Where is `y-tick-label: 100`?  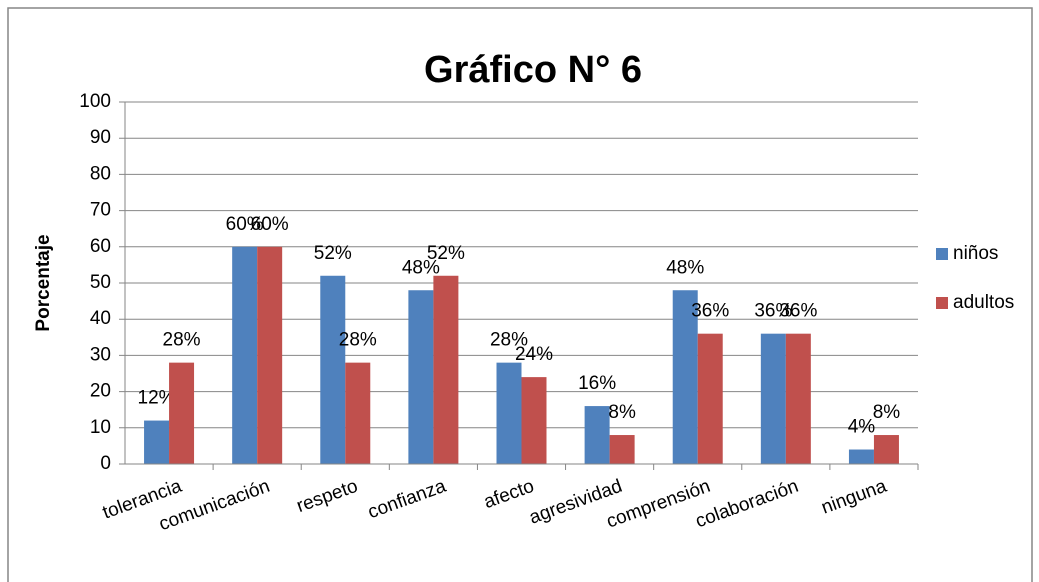 y-tick-label: 100 is located at coordinates (95, 101).